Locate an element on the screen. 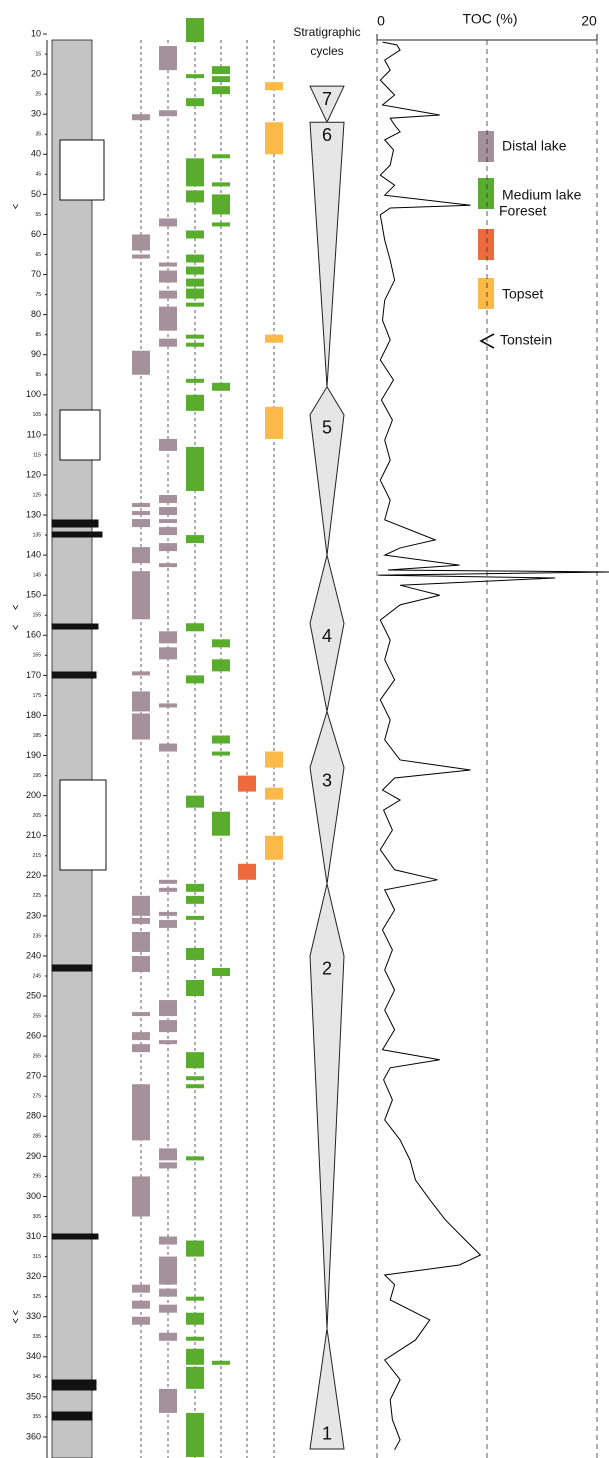  y-tick-label: 220 is located at coordinates (33, 875).